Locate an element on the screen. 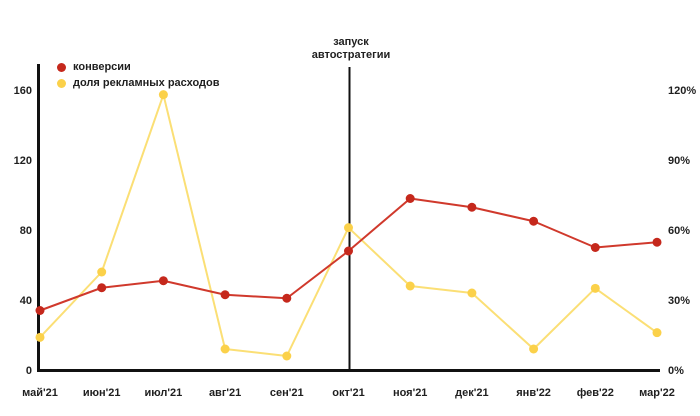 The width and height of the screenshot is (700, 416). right-axis-tick-label: 120% is located at coordinates (682, 91).